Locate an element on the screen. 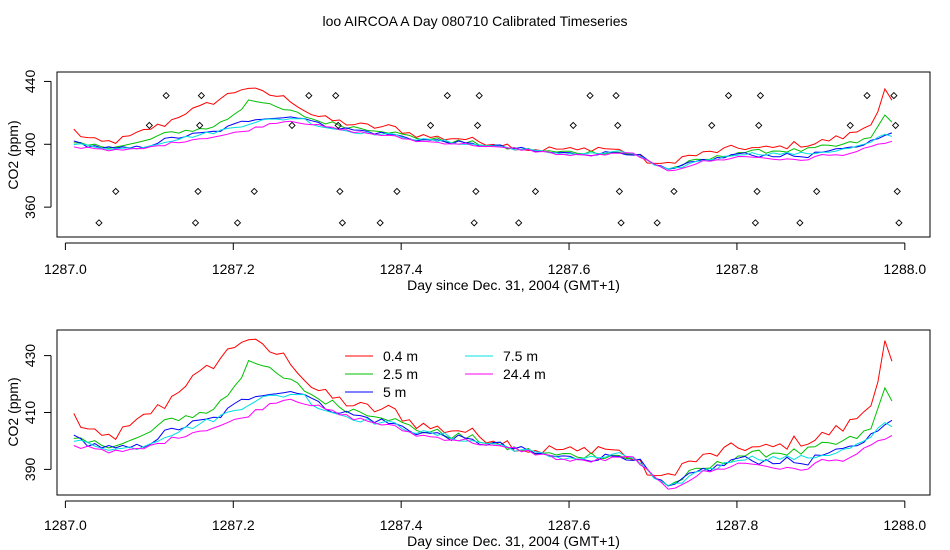 This screenshot has height=550, width=950. y-tick-label: 430 is located at coordinates (30, 356).